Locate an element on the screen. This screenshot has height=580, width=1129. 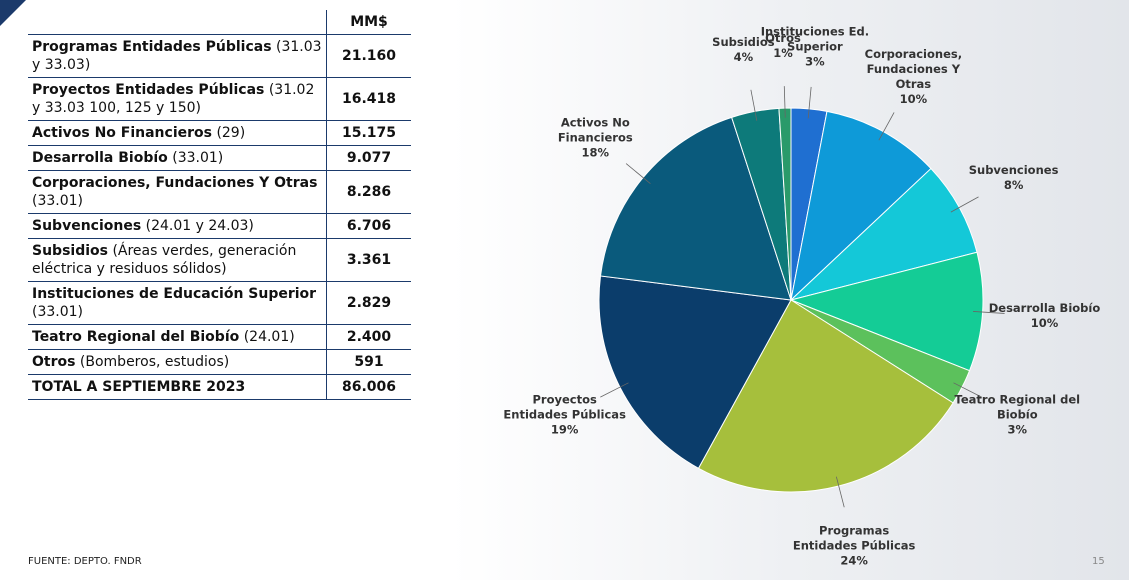
label-main: TOTAL A SEPTIEMBRE 2023 is located at coordinates (139, 387).